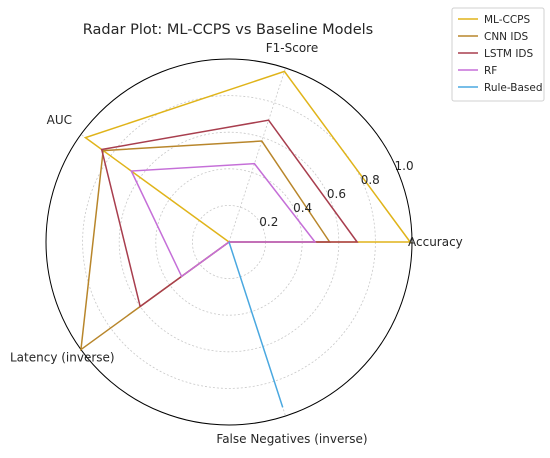 This screenshot has height=458, width=550. I want to click on radial-tick-label: 0.4, so click(302, 208).